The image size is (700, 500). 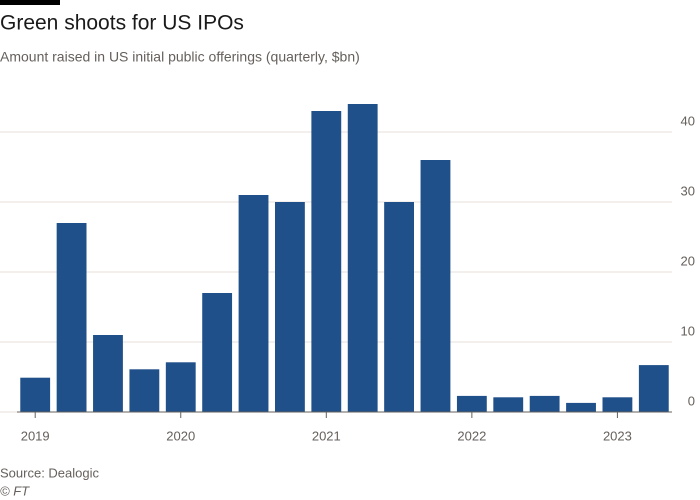 What do you see at coordinates (691, 400) in the screenshot?
I see `y-tick-label: 0` at bounding box center [691, 400].